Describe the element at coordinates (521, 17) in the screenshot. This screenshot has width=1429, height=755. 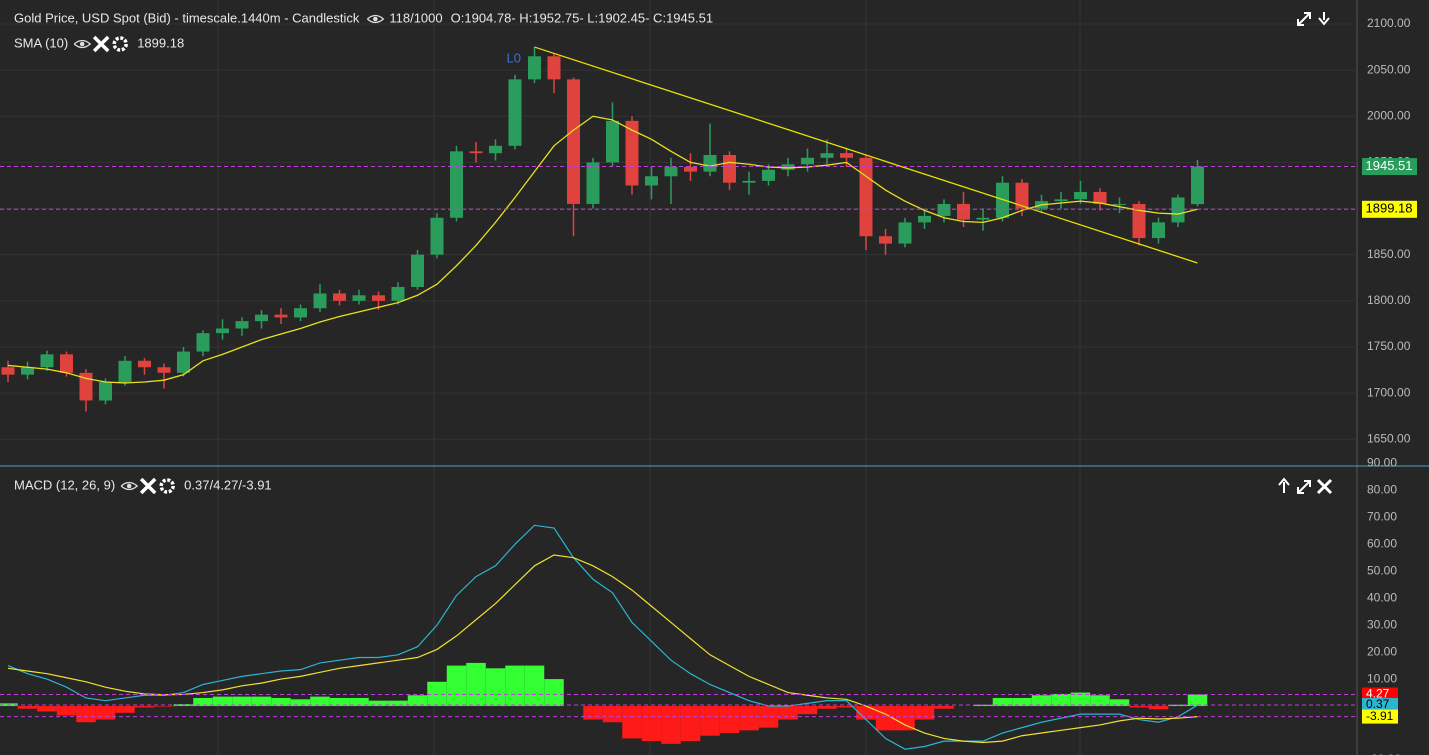
I see `legend-text: - H:` at that location.